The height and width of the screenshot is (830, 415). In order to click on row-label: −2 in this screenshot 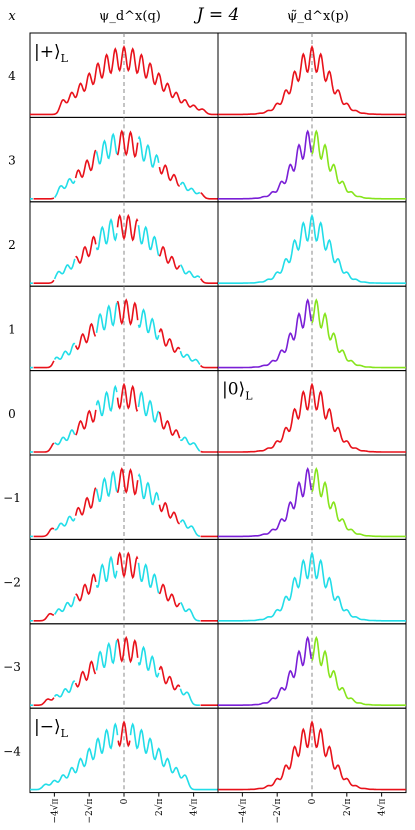, I will do `click(12, 583)`.